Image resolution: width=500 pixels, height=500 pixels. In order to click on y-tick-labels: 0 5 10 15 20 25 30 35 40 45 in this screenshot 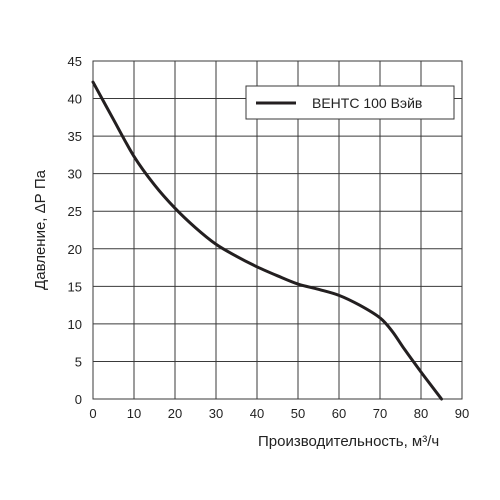, I will do `click(75, 230)`.